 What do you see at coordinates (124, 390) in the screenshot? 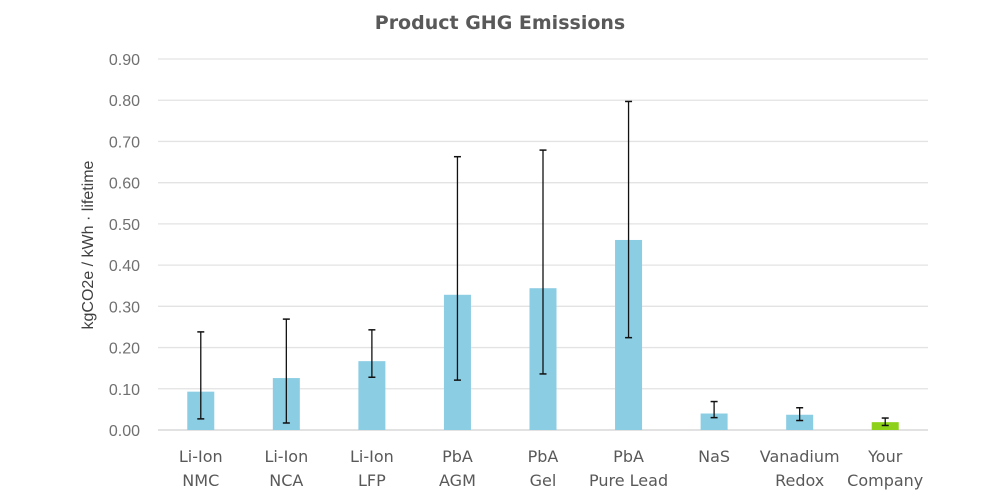
I see `y-tick-label: 0.10` at bounding box center [124, 390].